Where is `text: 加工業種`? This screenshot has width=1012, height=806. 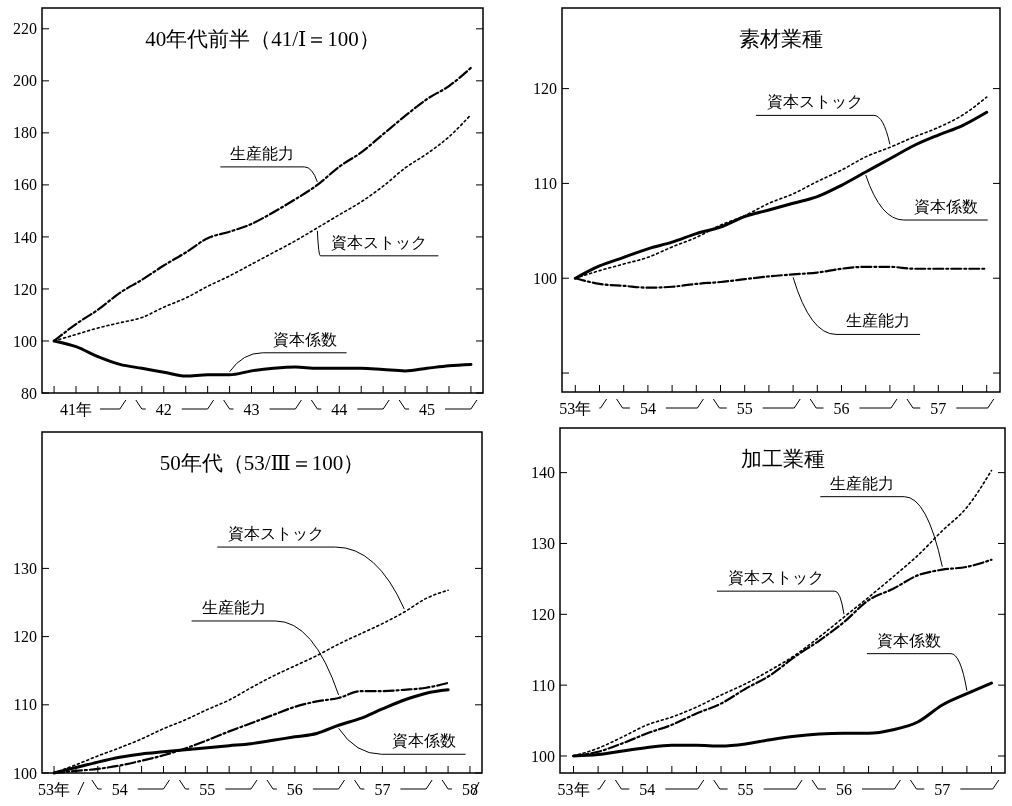
text: 加工業種 is located at coordinates (782, 459).